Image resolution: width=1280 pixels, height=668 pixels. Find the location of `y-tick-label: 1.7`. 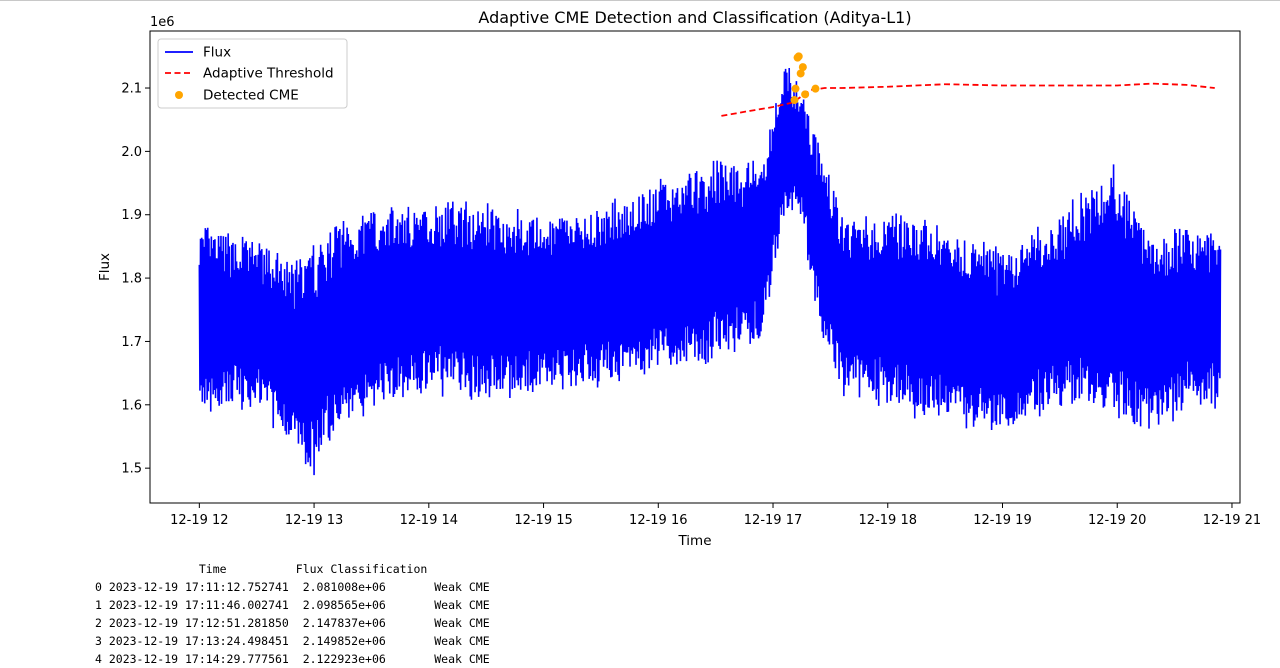

y-tick-label: 1.7 is located at coordinates (131, 342).